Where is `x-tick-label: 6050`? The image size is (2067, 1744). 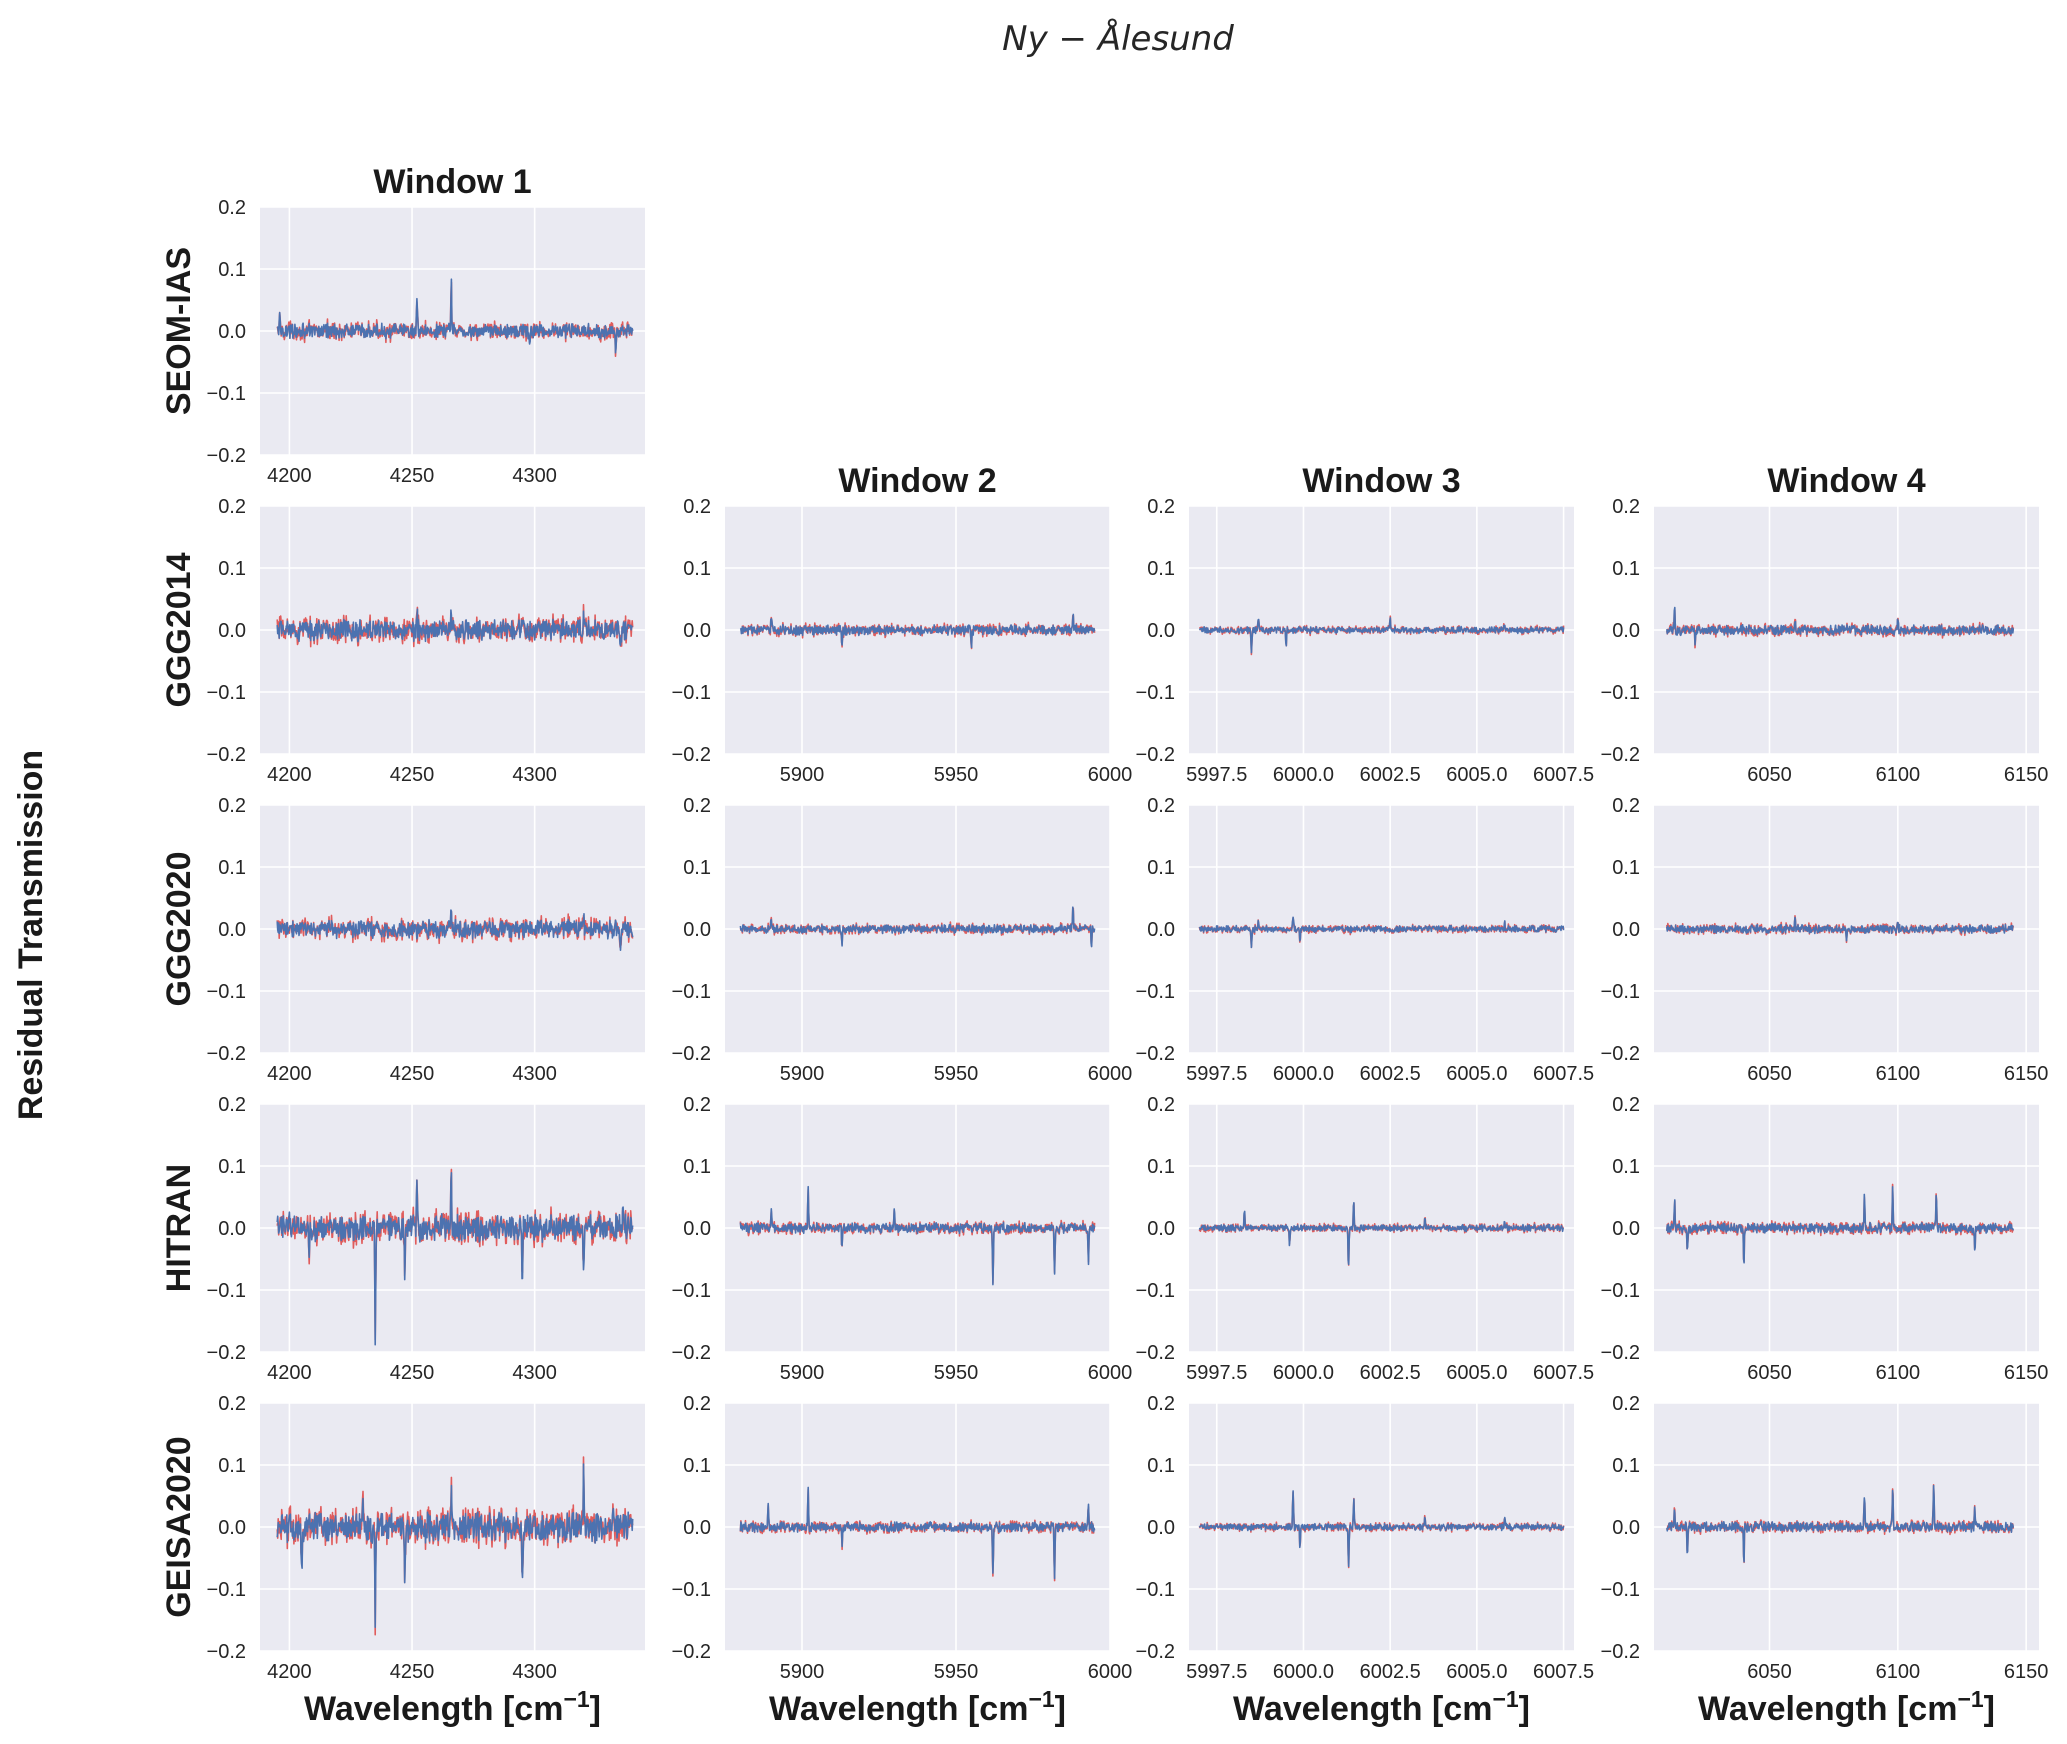
x-tick-label: 6050 is located at coordinates (1769, 775).